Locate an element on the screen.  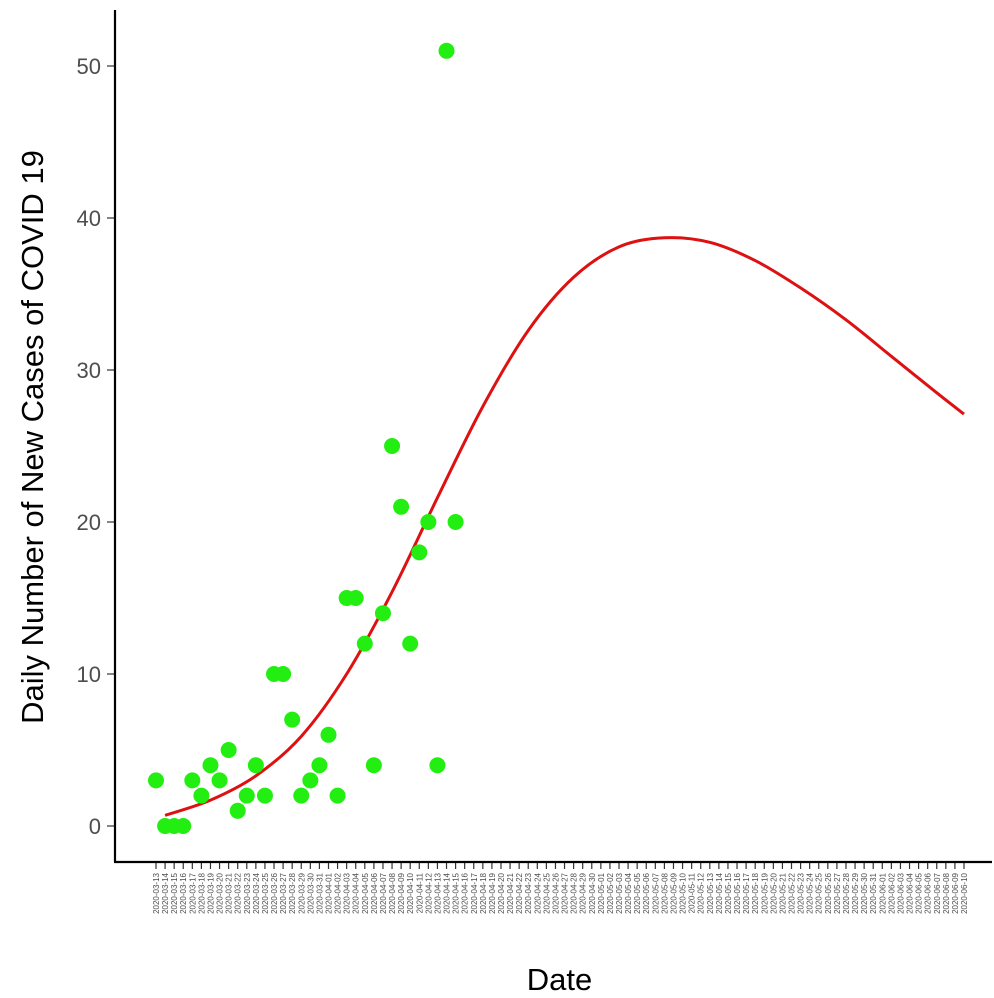
x-tick-label: 2020-05-07 is located at coordinates (655, 892).